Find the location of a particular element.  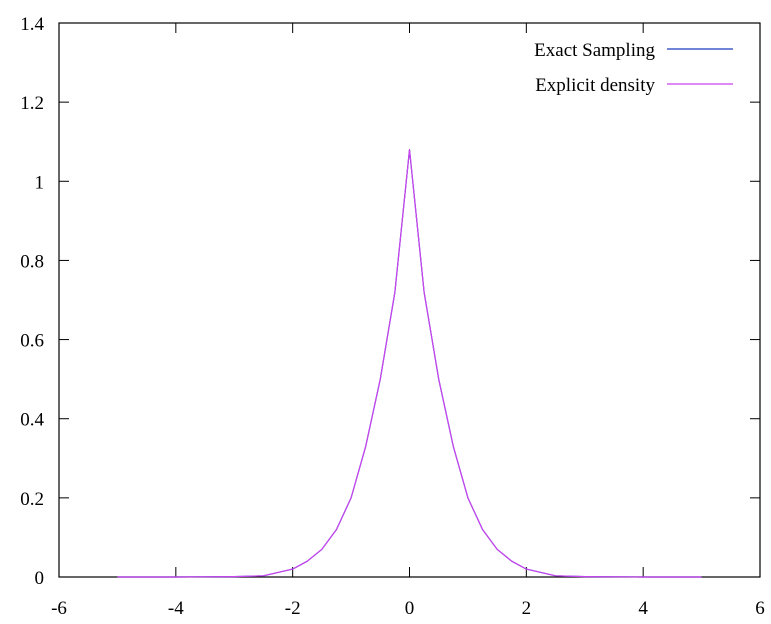

x-tick-label: 6 is located at coordinates (760, 608).